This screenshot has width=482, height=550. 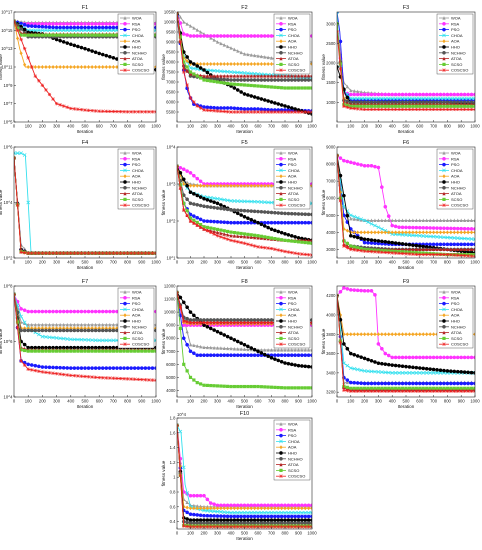 What do you see at coordinates (292, 321) in the screenshot?
I see `legend-entry-f8-hho: HHO` at bounding box center [292, 321].